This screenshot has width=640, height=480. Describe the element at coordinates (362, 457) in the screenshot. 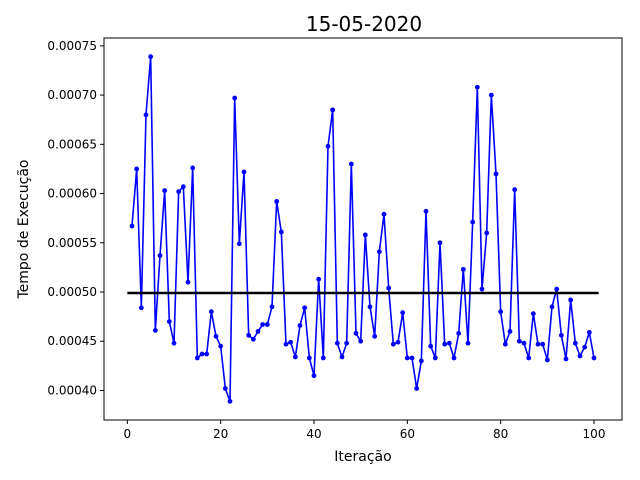

I see `x-axis-label: Iteração` at that location.